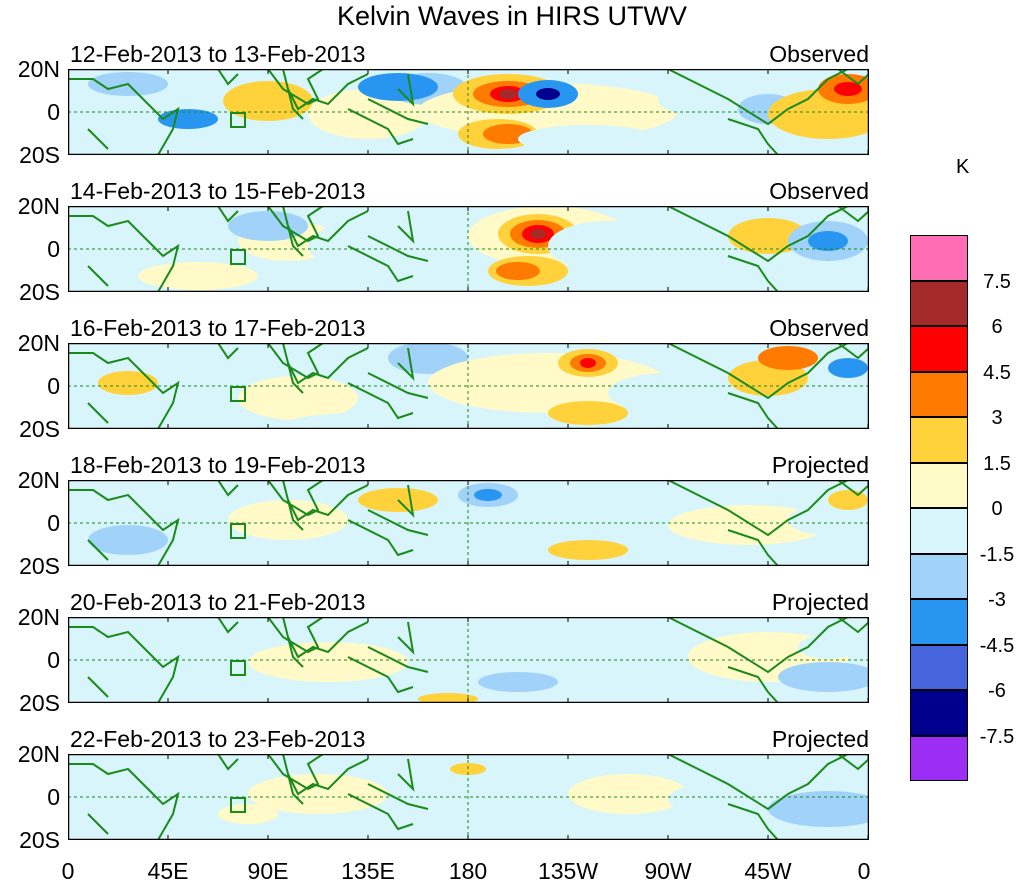  I want to click on x-tick-45w: 45W, so click(768, 871).